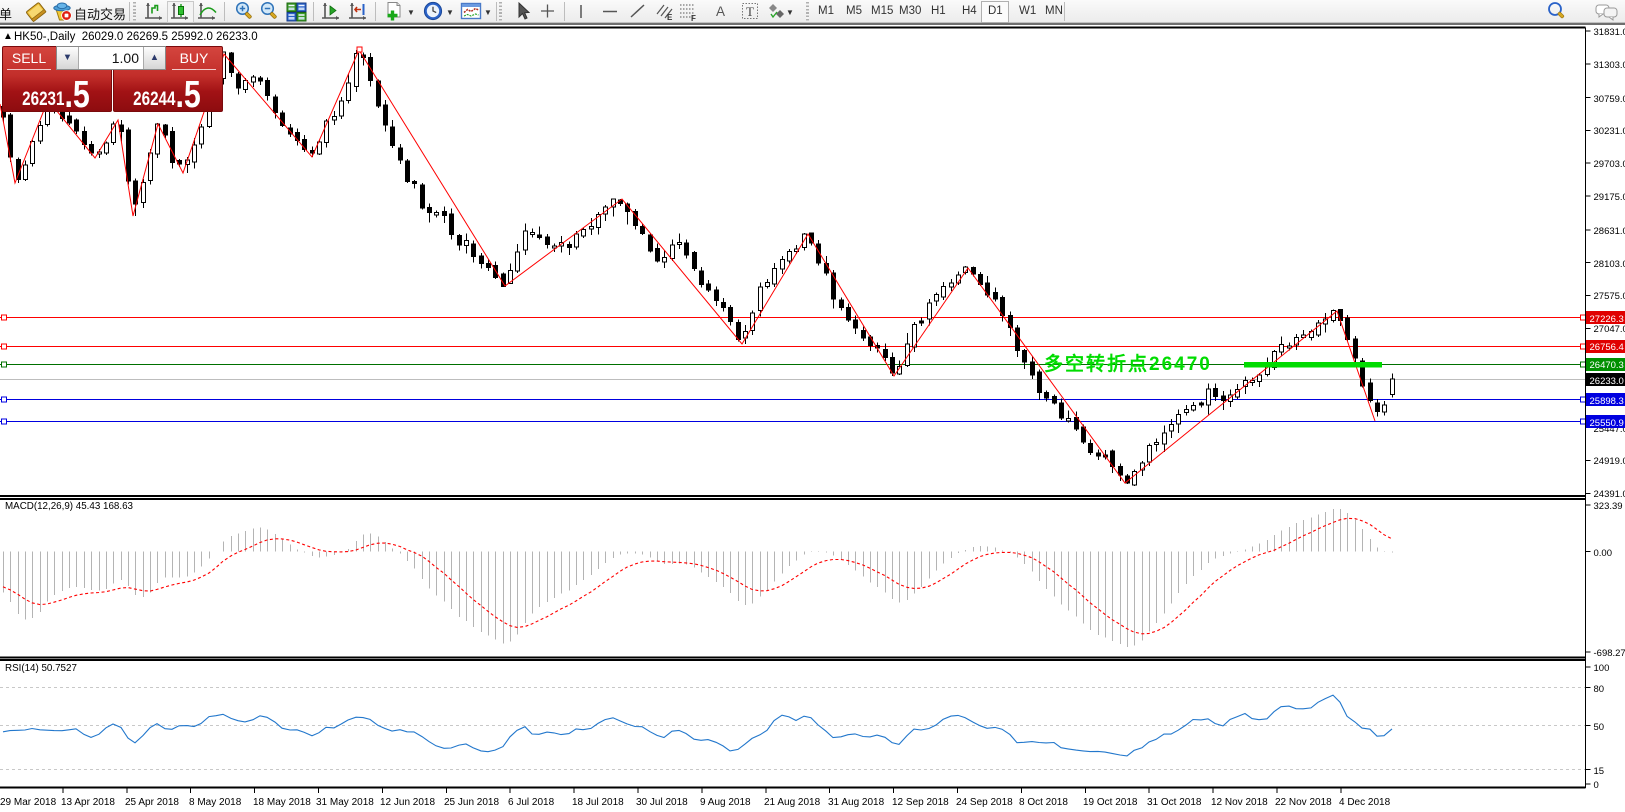 This screenshot has height=812, width=1625. Describe the element at coordinates (1043, 802) in the screenshot. I see `svg-text: 8 Oct 2018` at that location.